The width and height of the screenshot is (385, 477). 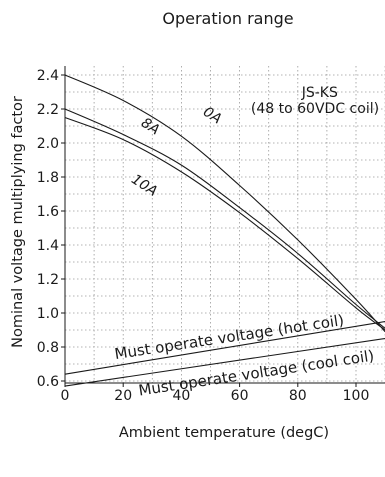 I want to click on series-line-must-operate-hot-coil, so click(x=224, y=347).